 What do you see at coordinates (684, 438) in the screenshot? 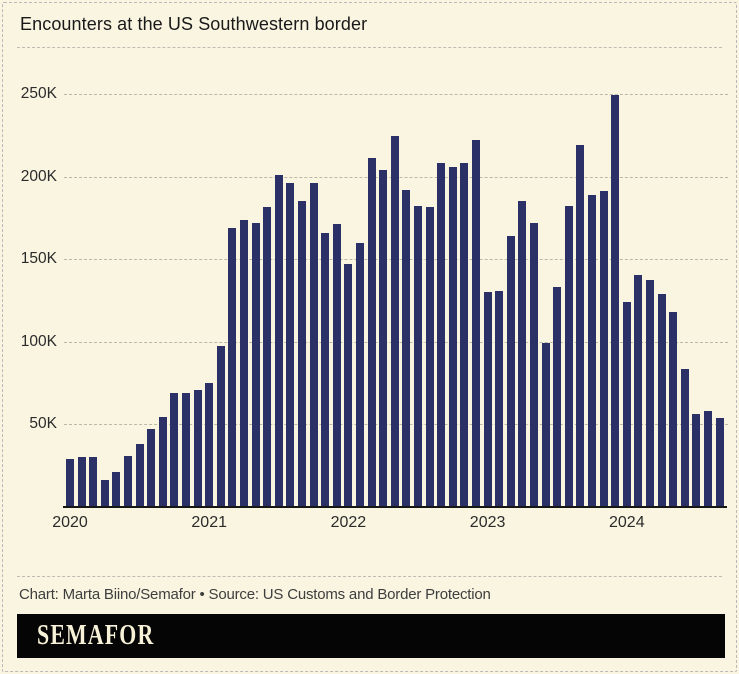
I see `bar-jun-2024` at bounding box center [684, 438].